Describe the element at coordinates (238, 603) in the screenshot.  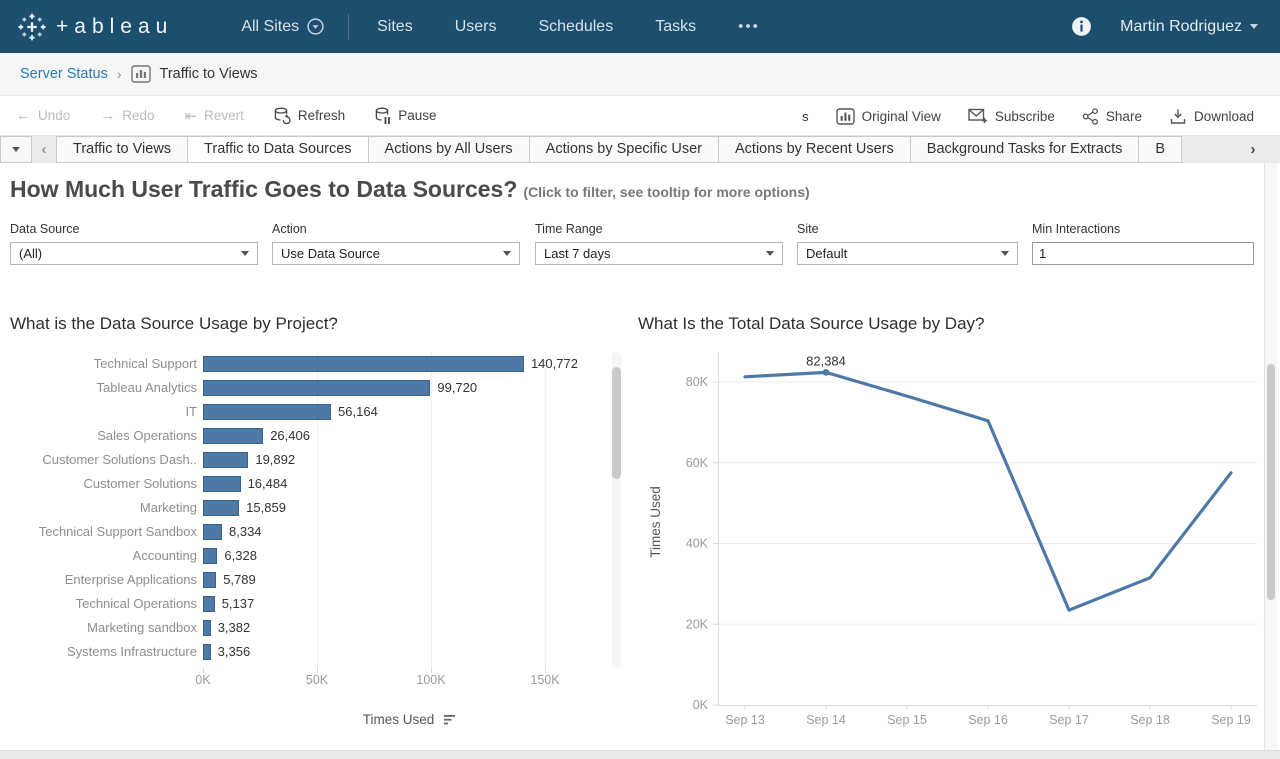
I see `bar-value-label: 5,137` at that location.